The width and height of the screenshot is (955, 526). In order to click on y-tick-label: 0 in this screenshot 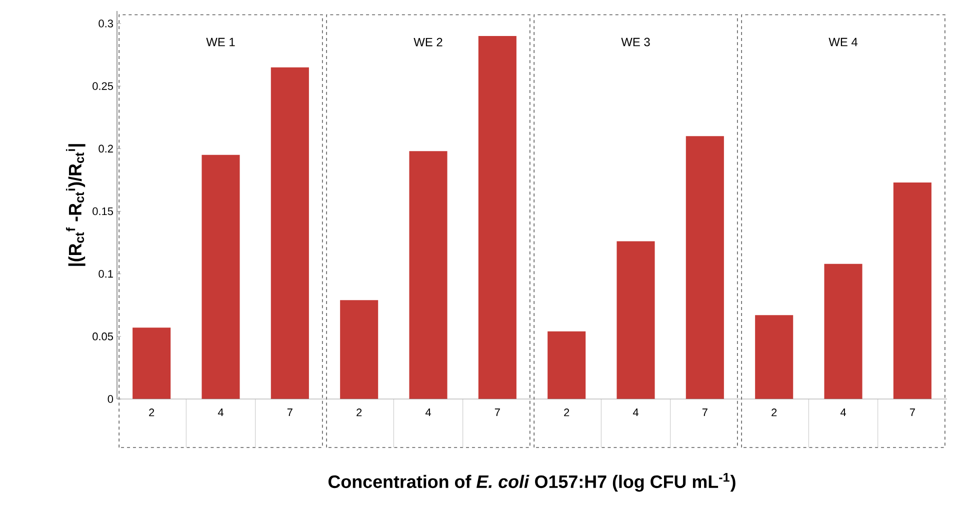, I will do `click(111, 399)`.